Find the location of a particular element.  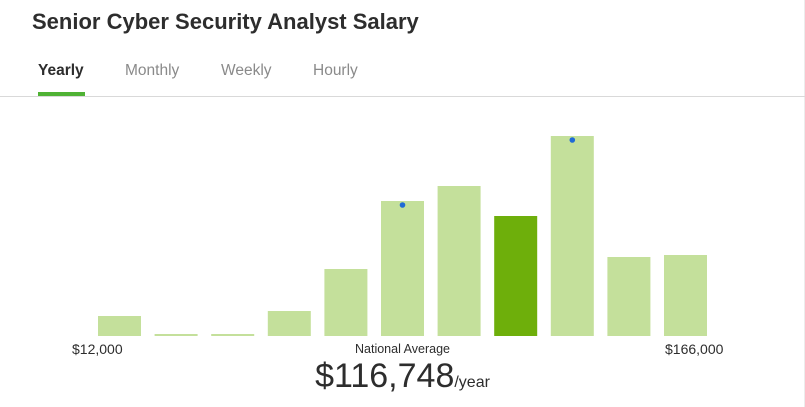

tab-yearly: Yearly is located at coordinates (61, 70).